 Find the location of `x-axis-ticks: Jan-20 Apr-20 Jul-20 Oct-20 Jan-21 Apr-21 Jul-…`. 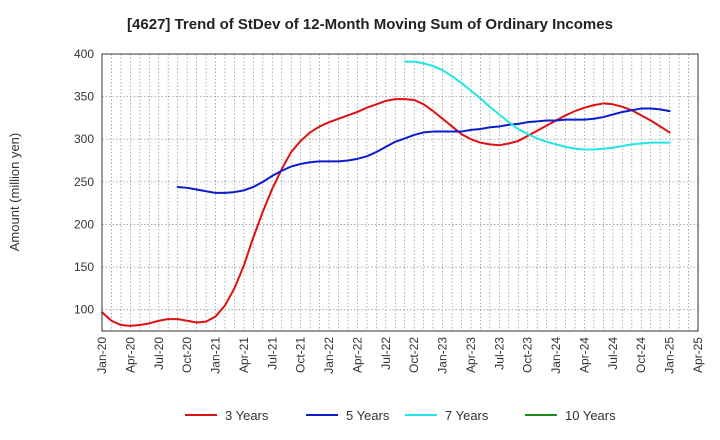

x-axis-ticks: Jan-20 Apr-20 Jul-20 Oct-20 Jan-21 Apr-21 Jul-… is located at coordinates (400, 355).